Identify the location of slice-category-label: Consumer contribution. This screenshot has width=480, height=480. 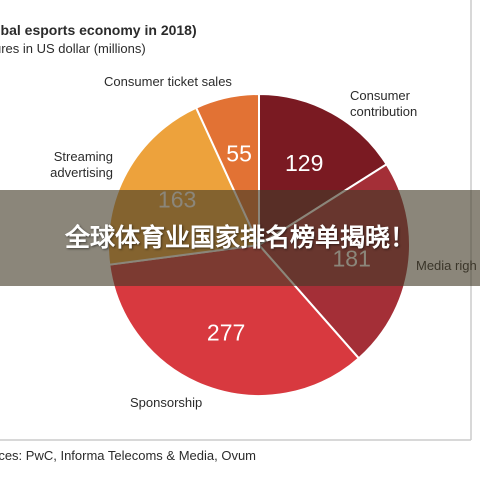
(383, 103).